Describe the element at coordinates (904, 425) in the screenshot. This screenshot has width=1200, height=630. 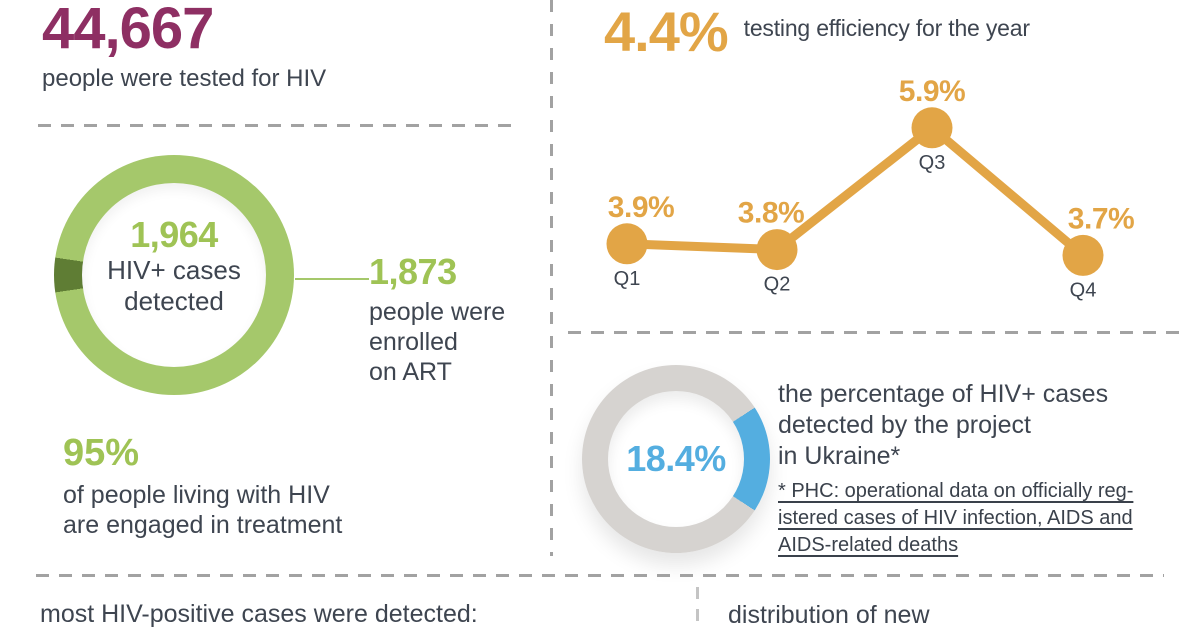
I see `ukraine-desc-line2: detected by the project` at that location.